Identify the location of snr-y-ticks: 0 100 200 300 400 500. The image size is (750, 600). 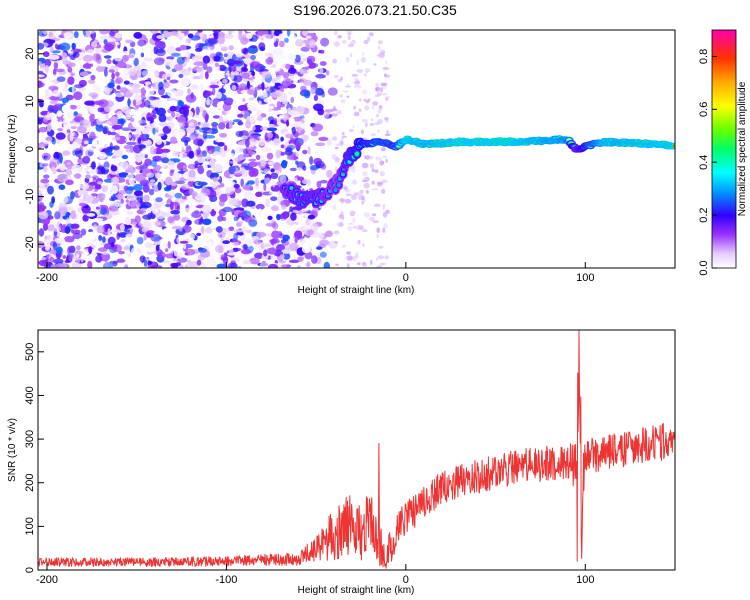
(34, 458).